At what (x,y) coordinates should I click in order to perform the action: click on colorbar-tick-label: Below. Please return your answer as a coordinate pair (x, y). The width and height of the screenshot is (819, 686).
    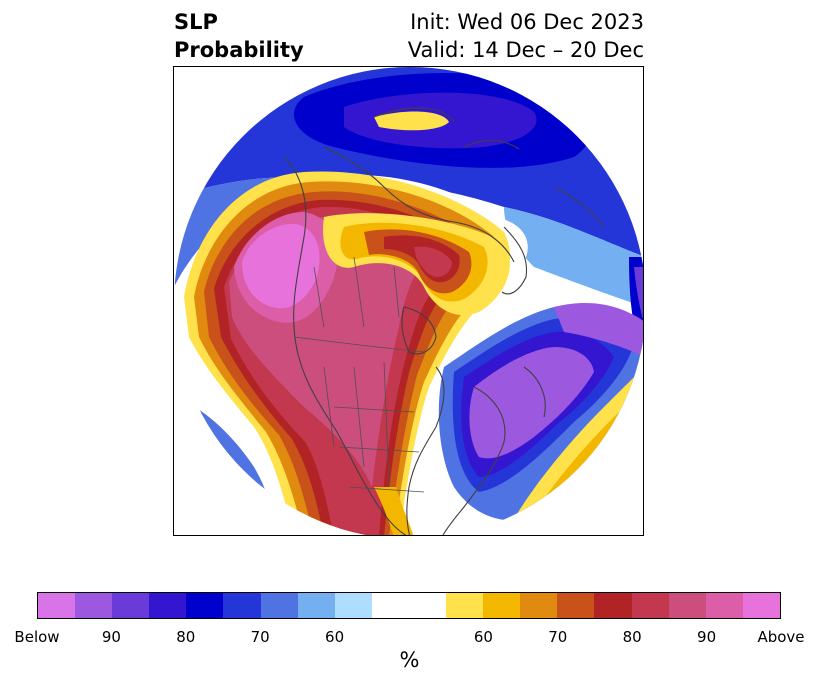
    Looking at the image, I should click on (37, 637).